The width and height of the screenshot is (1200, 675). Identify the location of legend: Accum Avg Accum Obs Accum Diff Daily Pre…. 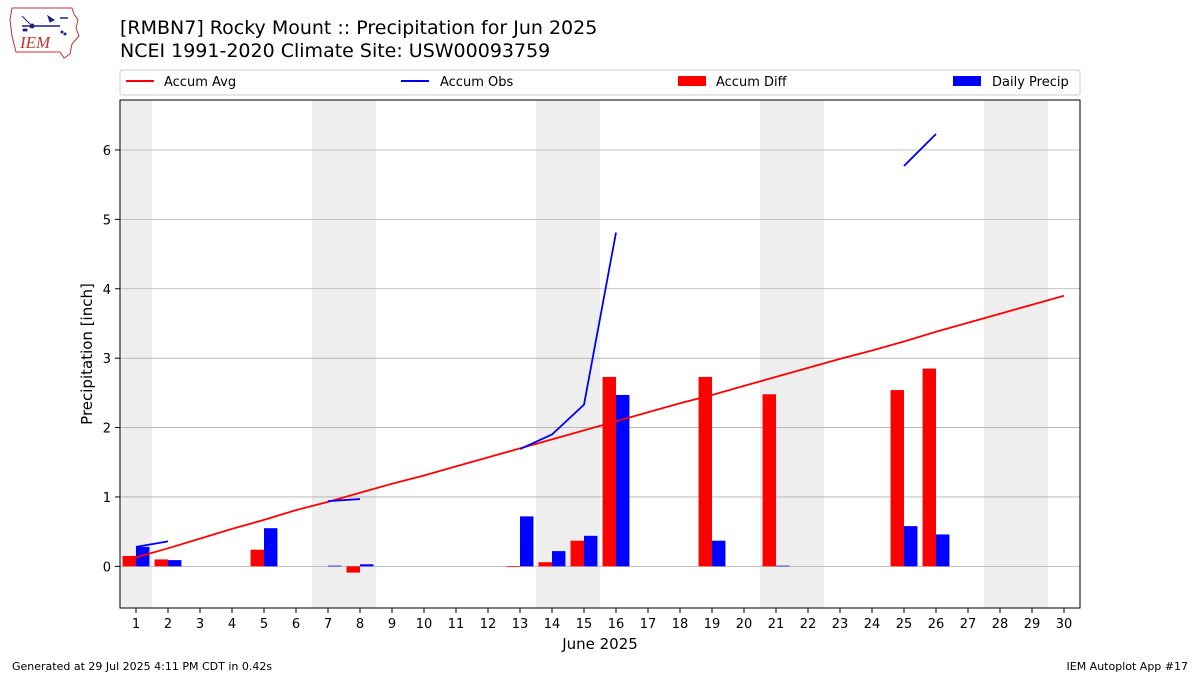
(600, 82).